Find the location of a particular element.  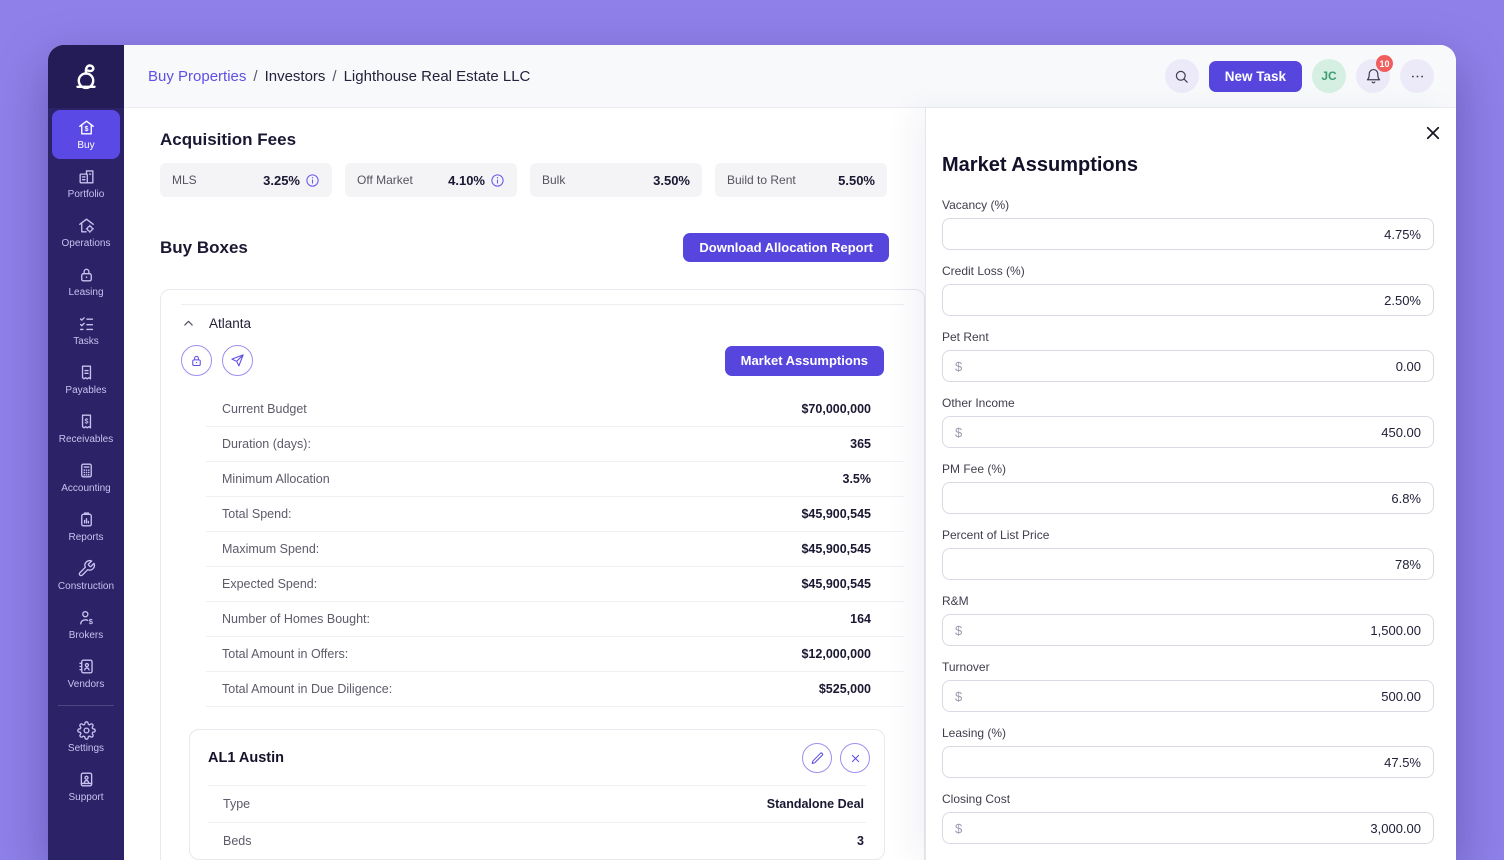

sidebar-item: $ Buy is located at coordinates (86, 134).